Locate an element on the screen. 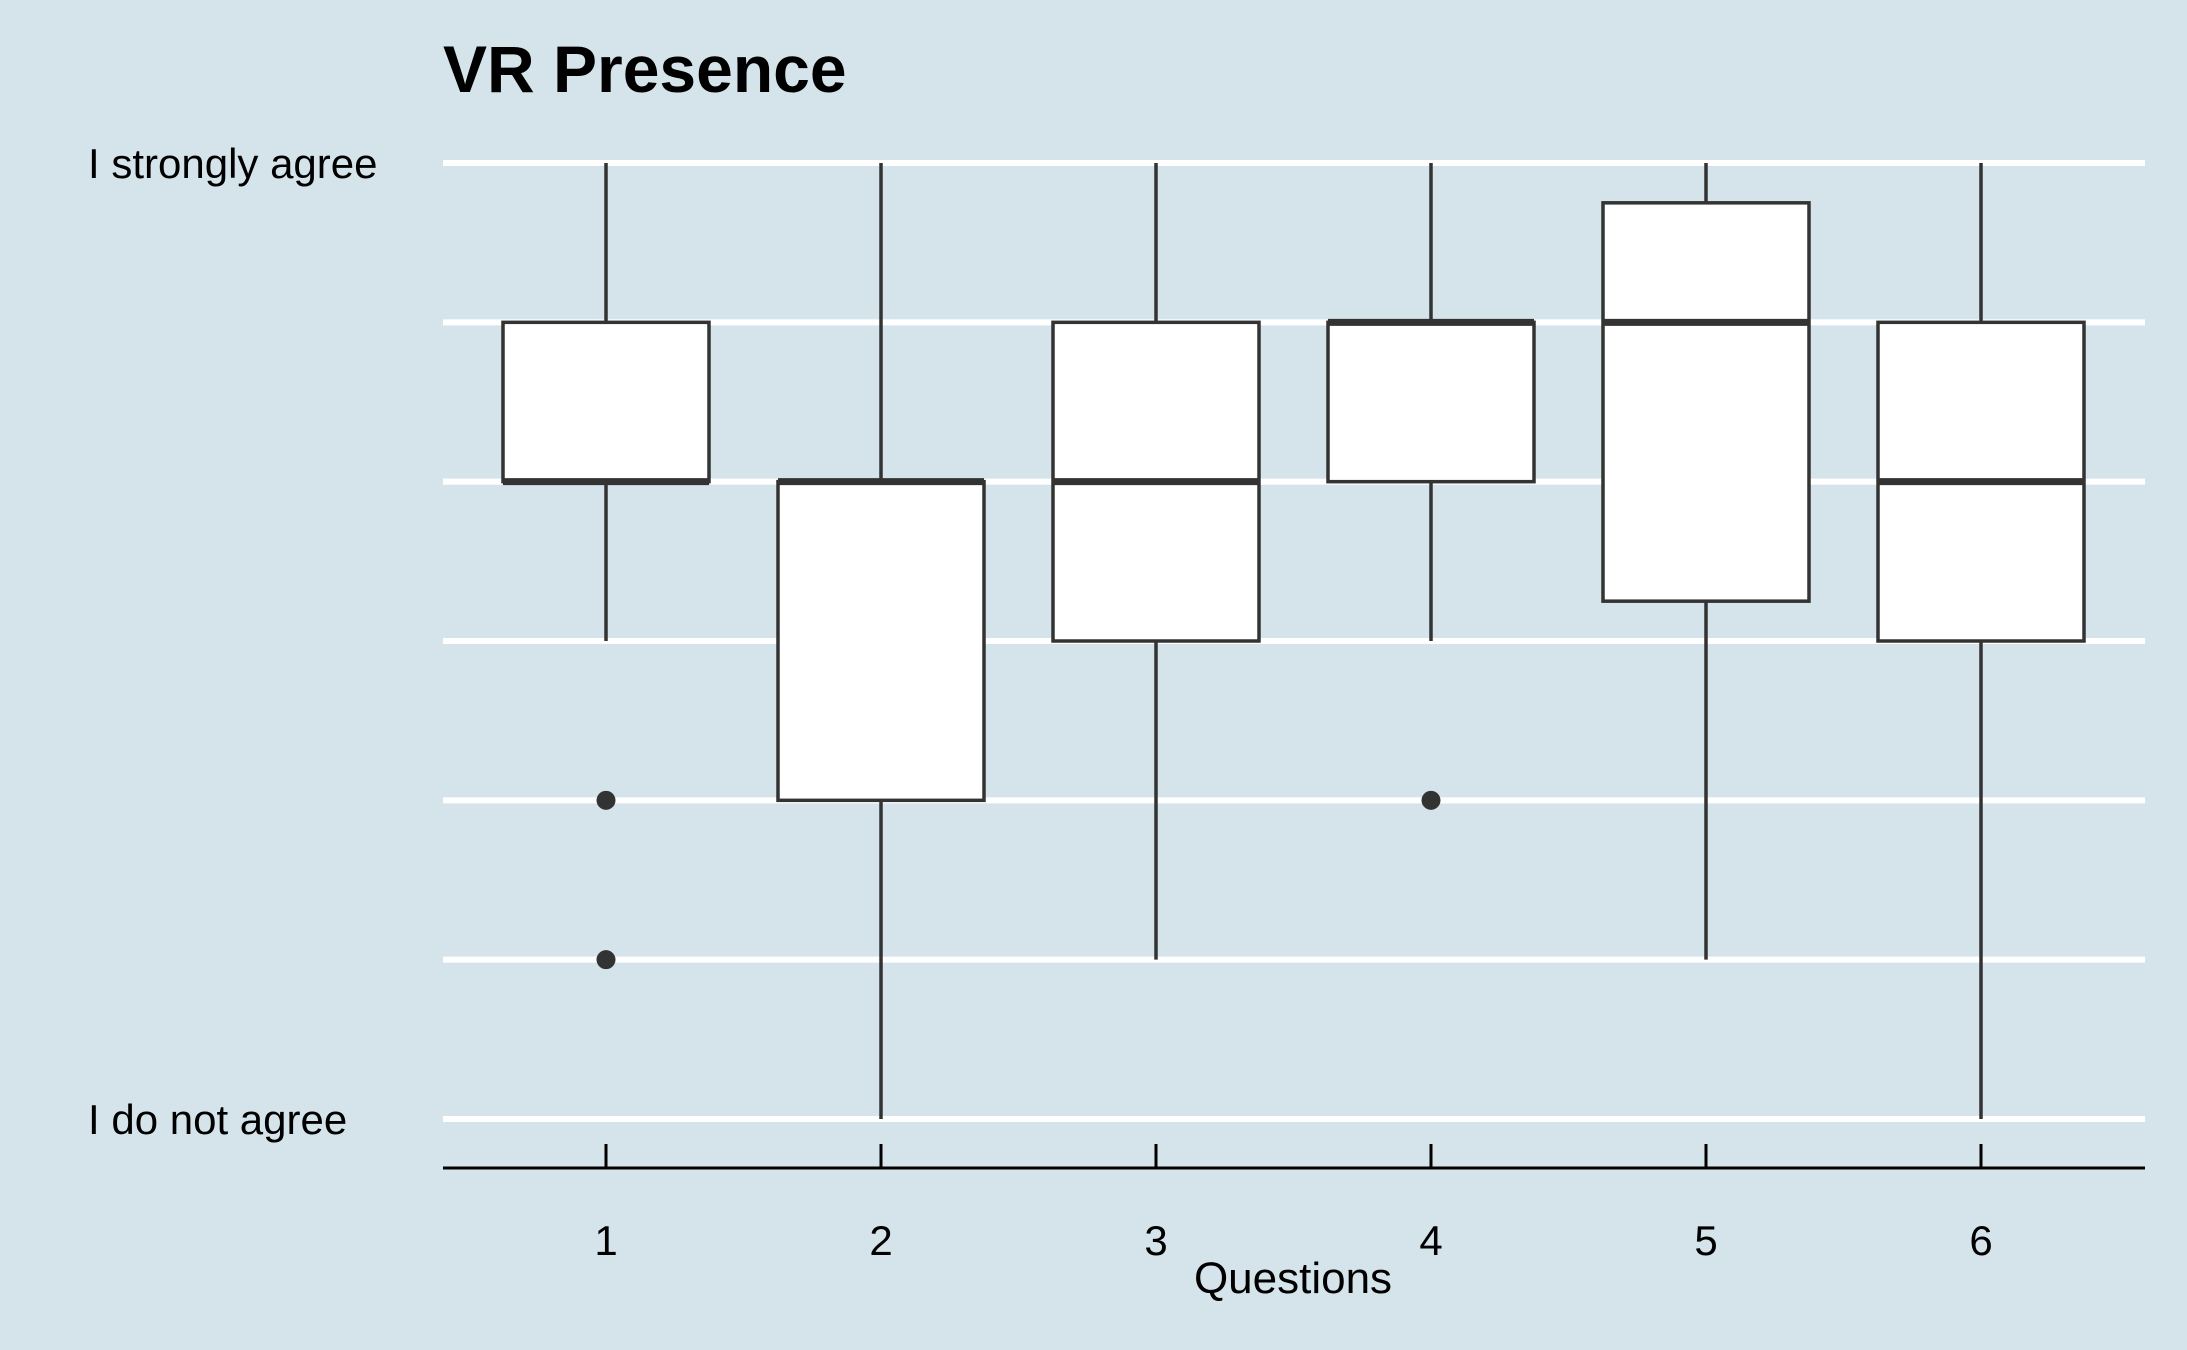 This screenshot has height=1350, width=2187. x-tick-label: 5 is located at coordinates (1705, 1240).